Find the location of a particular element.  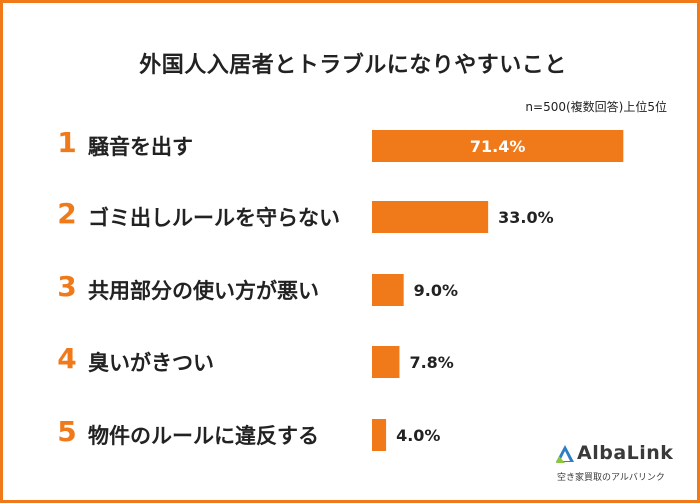

value-label: 71.4% is located at coordinates (498, 146).